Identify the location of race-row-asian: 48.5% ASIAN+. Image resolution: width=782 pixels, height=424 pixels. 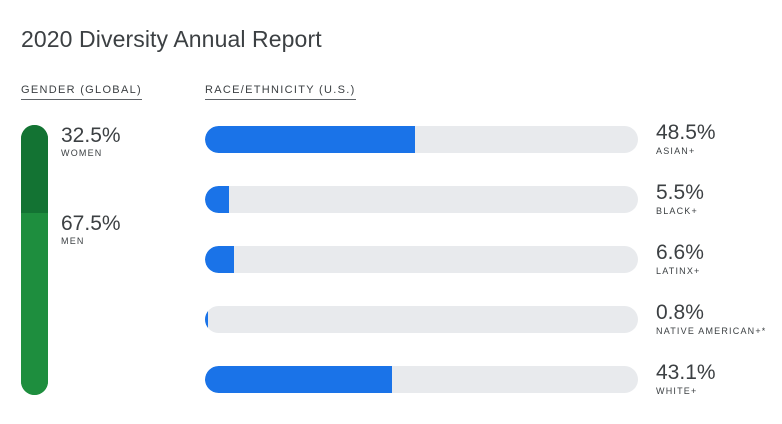
(475, 139).